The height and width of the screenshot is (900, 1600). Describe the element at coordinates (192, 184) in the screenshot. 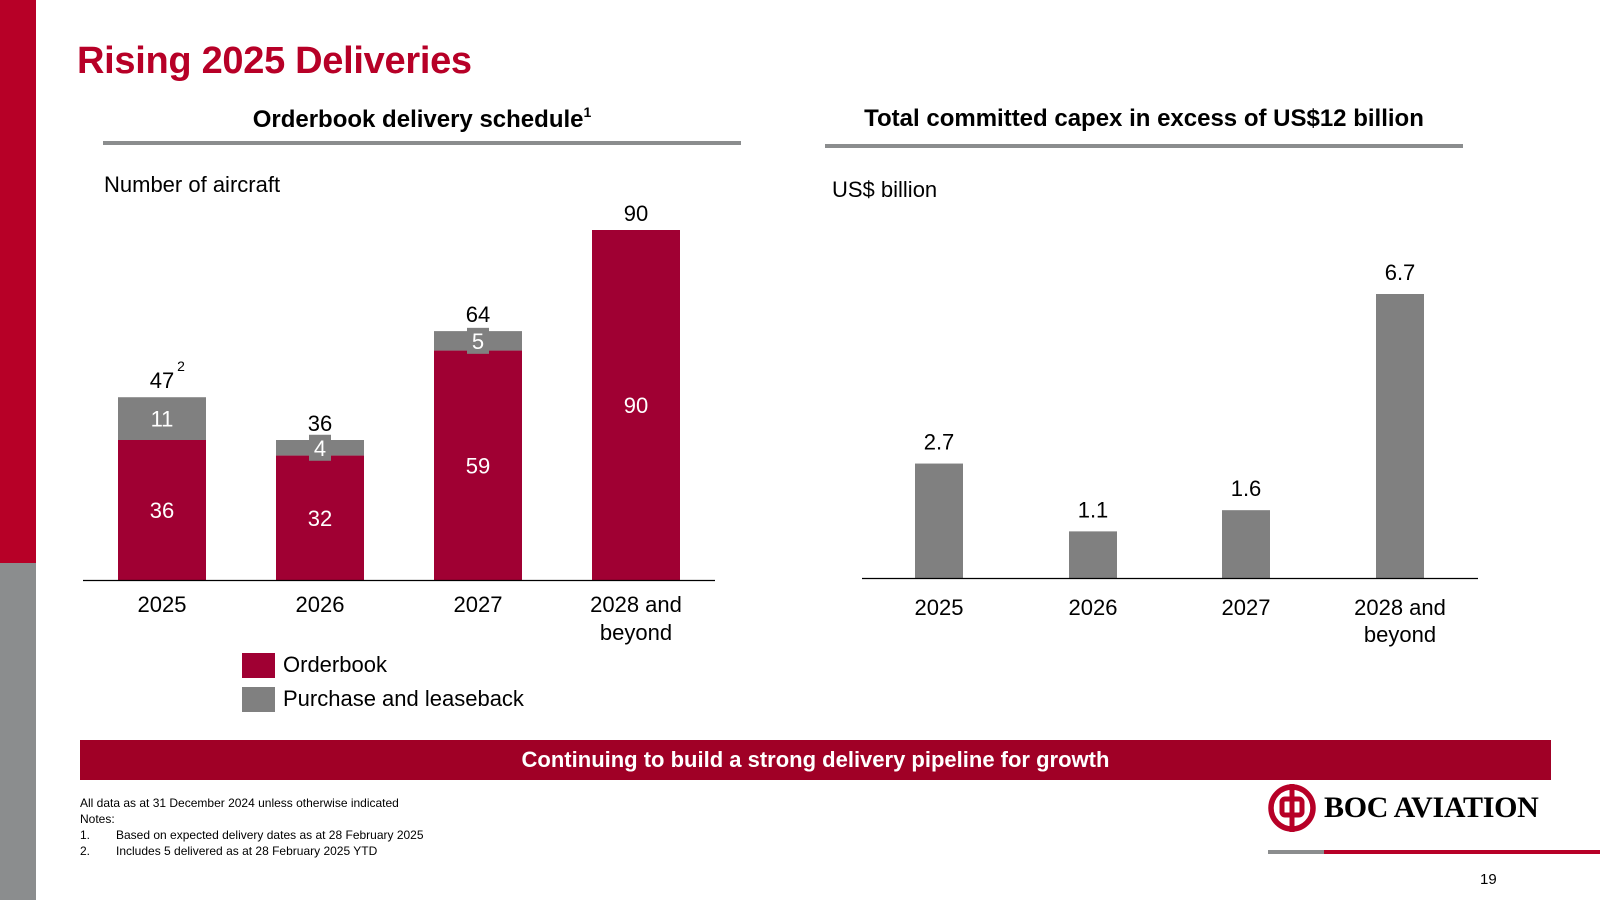

I see `left-chart-unit-label: Number of aircraft` at that location.